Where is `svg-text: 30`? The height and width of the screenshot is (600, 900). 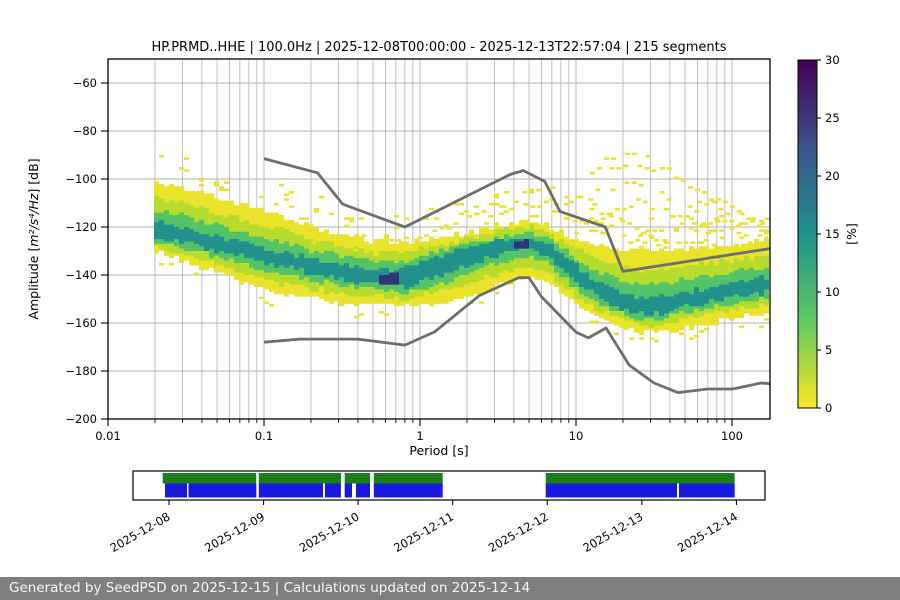
svg-text: 30 is located at coordinates (832, 60).